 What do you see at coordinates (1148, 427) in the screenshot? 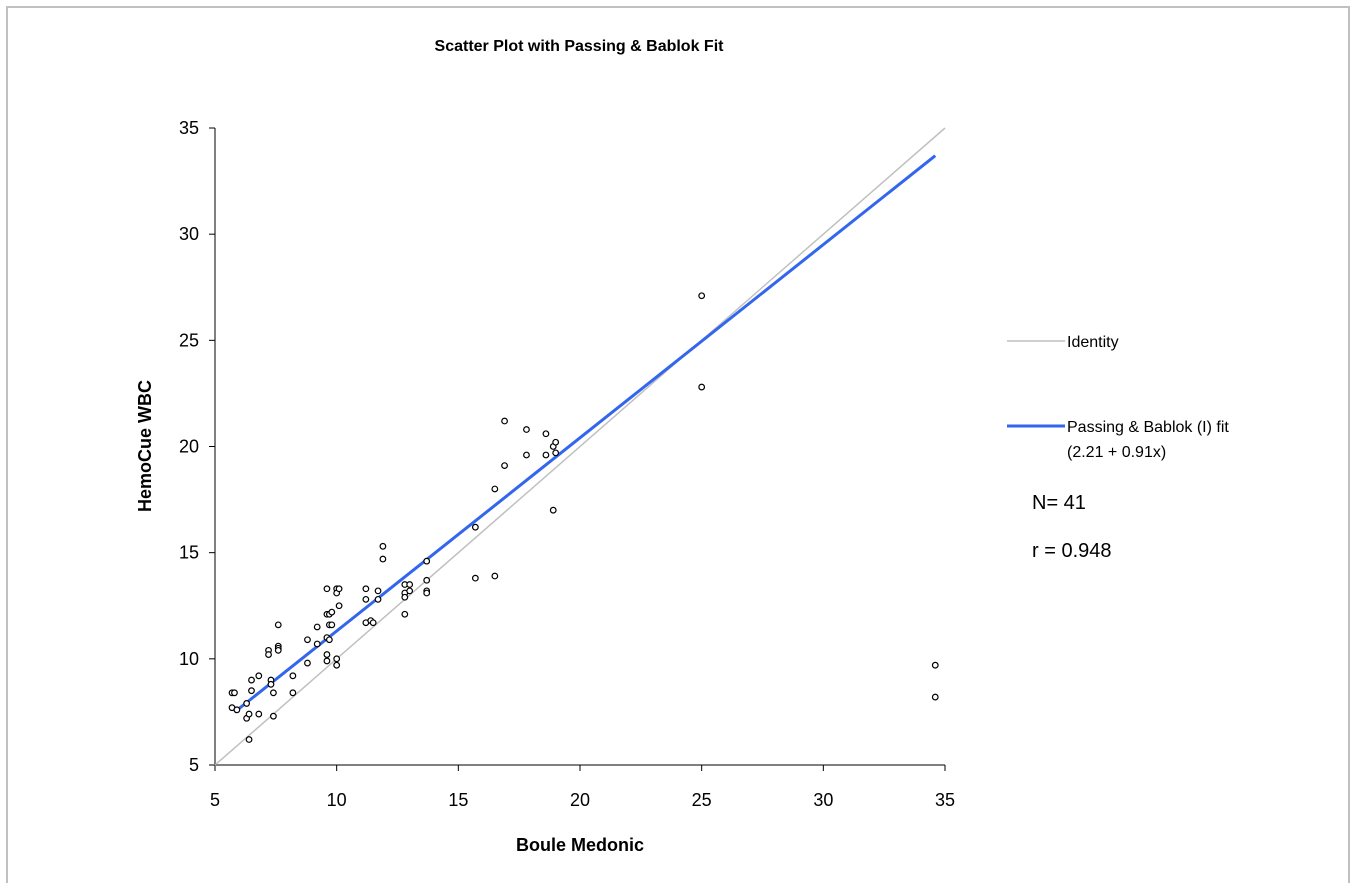
I see `legend-fit-label: Passing & Bablok (I) fit` at bounding box center [1148, 427].